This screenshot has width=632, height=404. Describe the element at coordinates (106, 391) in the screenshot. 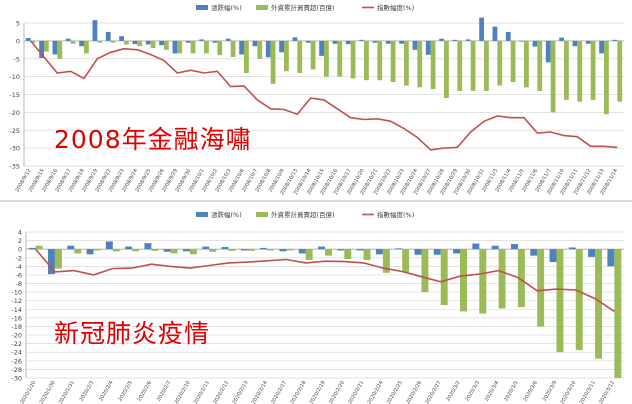

I see `x-tick-label: 2020/2/4` at that location.